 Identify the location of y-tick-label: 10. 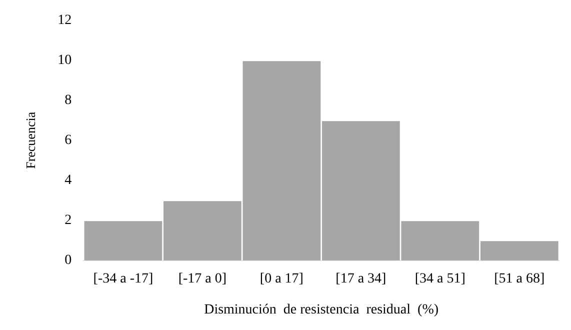
(65, 60).